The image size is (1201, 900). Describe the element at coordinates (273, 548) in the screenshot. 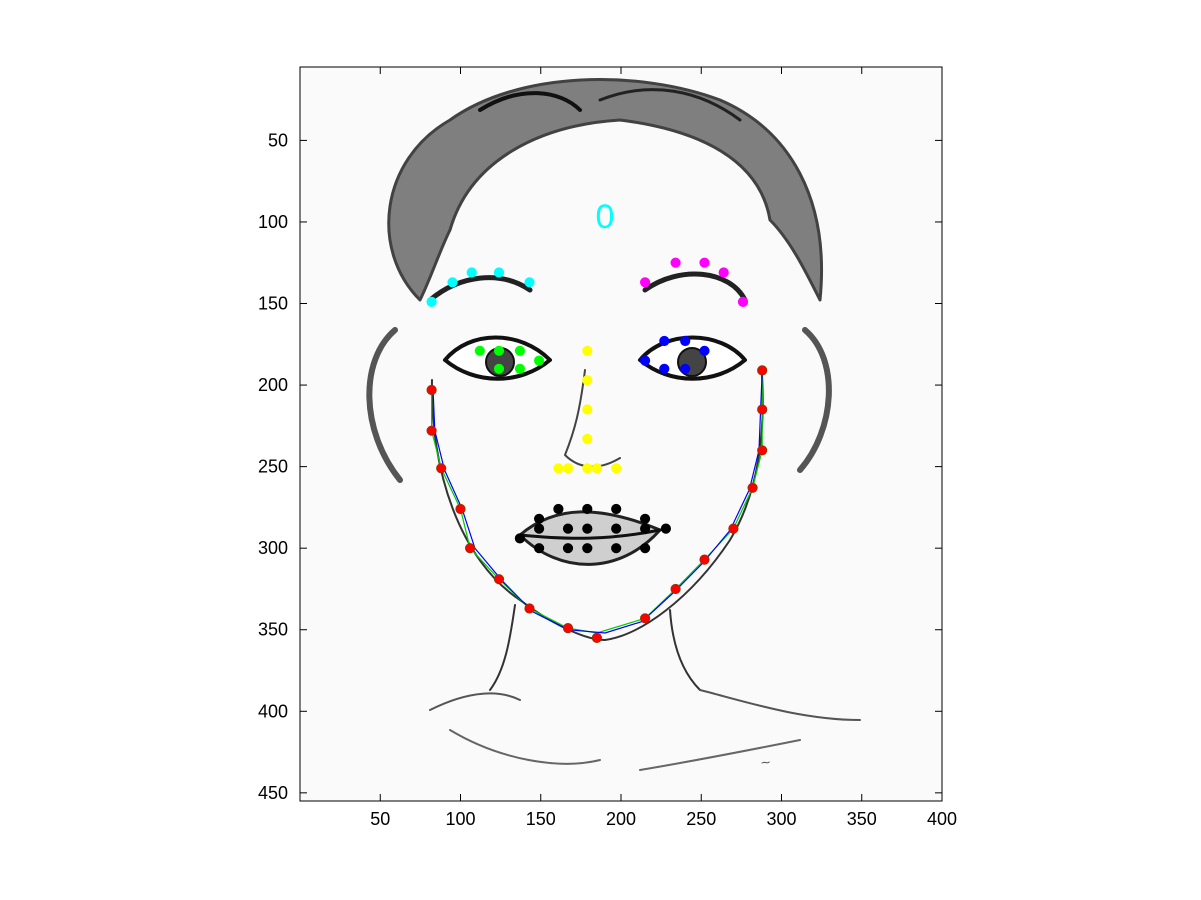

I see `y-tick-label-300: 300` at that location.